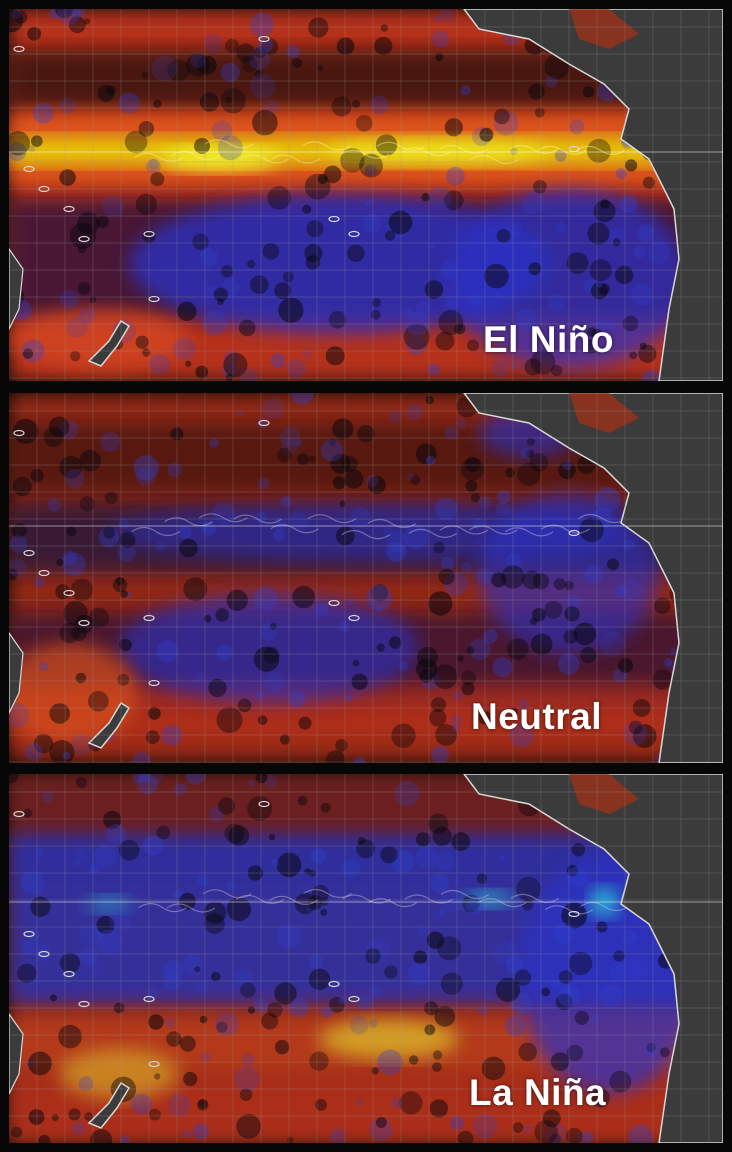  Describe the element at coordinates (379, 152) in the screenshot. I see `equatorial-wave-streaks` at that location.